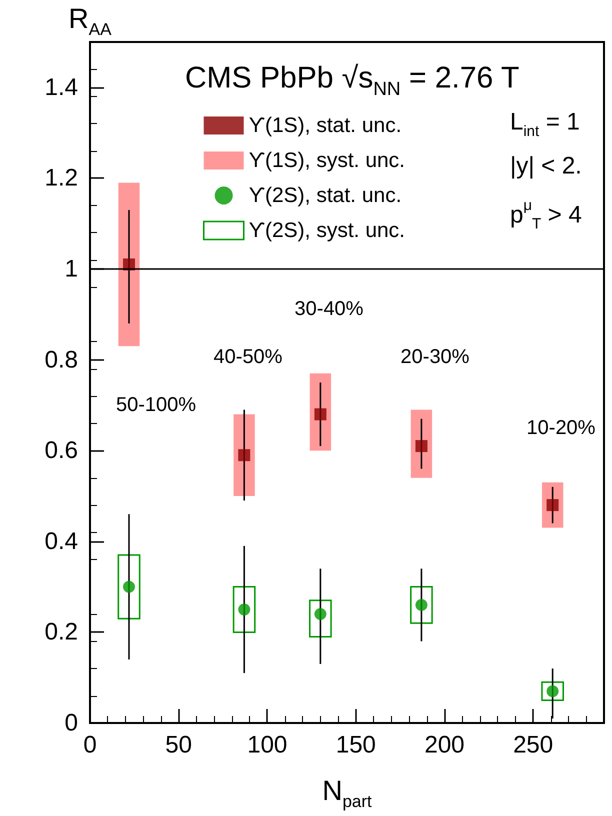 Image resolution: width=612 pixels, height=816 pixels. What do you see at coordinates (248, 357) in the screenshot?
I see `annotation: 40-50%` at bounding box center [248, 357].